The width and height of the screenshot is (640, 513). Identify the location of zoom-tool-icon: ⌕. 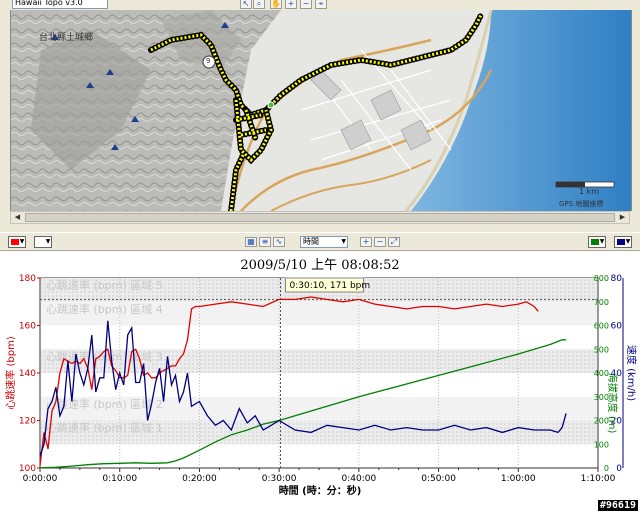
(259, 4).